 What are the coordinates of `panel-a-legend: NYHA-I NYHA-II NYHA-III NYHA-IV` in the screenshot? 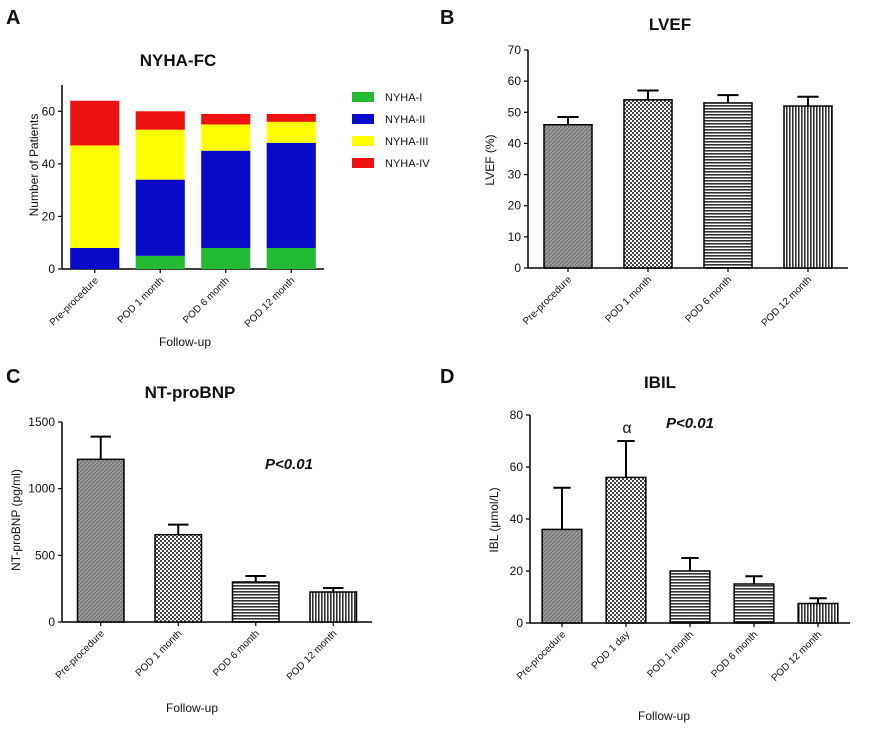 It's located at (391, 131).